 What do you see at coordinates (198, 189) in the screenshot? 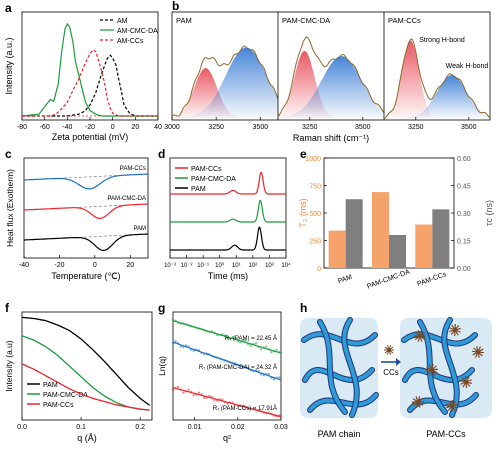
I see `legend-label-PAM: PAM` at bounding box center [198, 189].